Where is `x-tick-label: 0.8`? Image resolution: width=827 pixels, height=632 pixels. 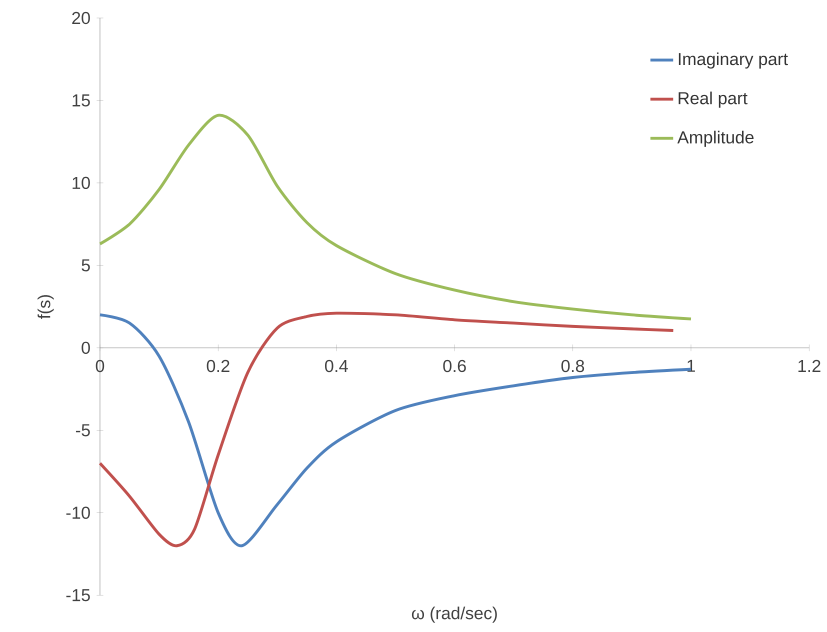
x-tick-label: 0.8 is located at coordinates (572, 366).